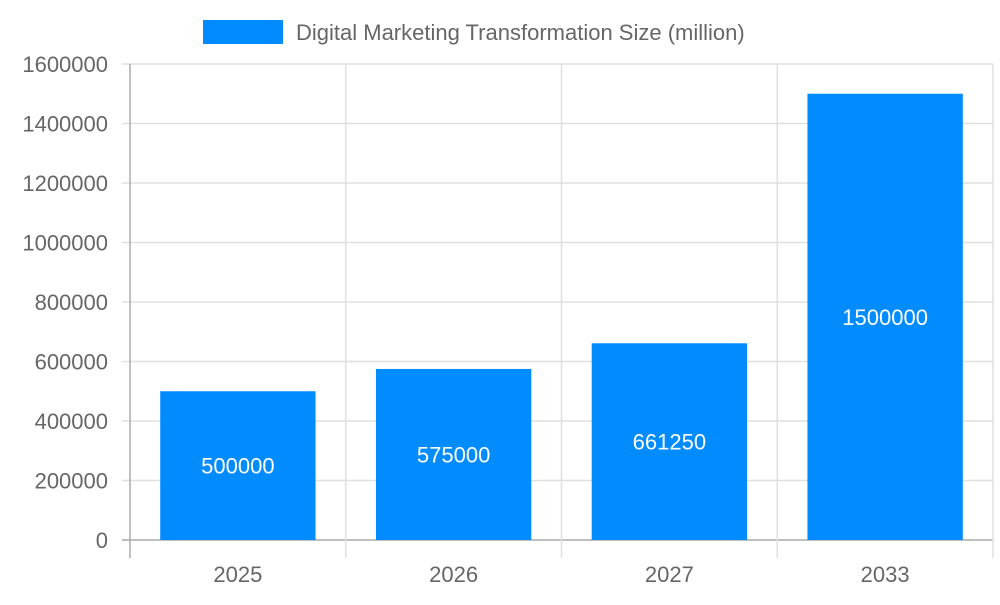 This screenshot has height=605, width=1000. What do you see at coordinates (243, 32) in the screenshot?
I see `legend-swatch` at bounding box center [243, 32].